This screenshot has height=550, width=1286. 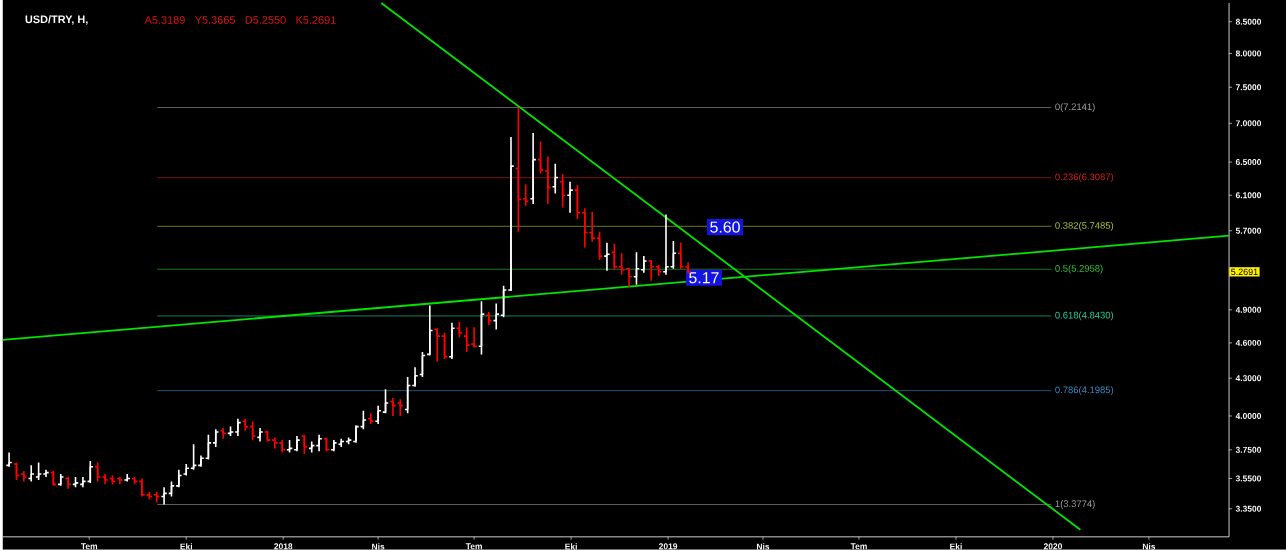 I want to click on x-tick-label: 2019, so click(x=668, y=546).